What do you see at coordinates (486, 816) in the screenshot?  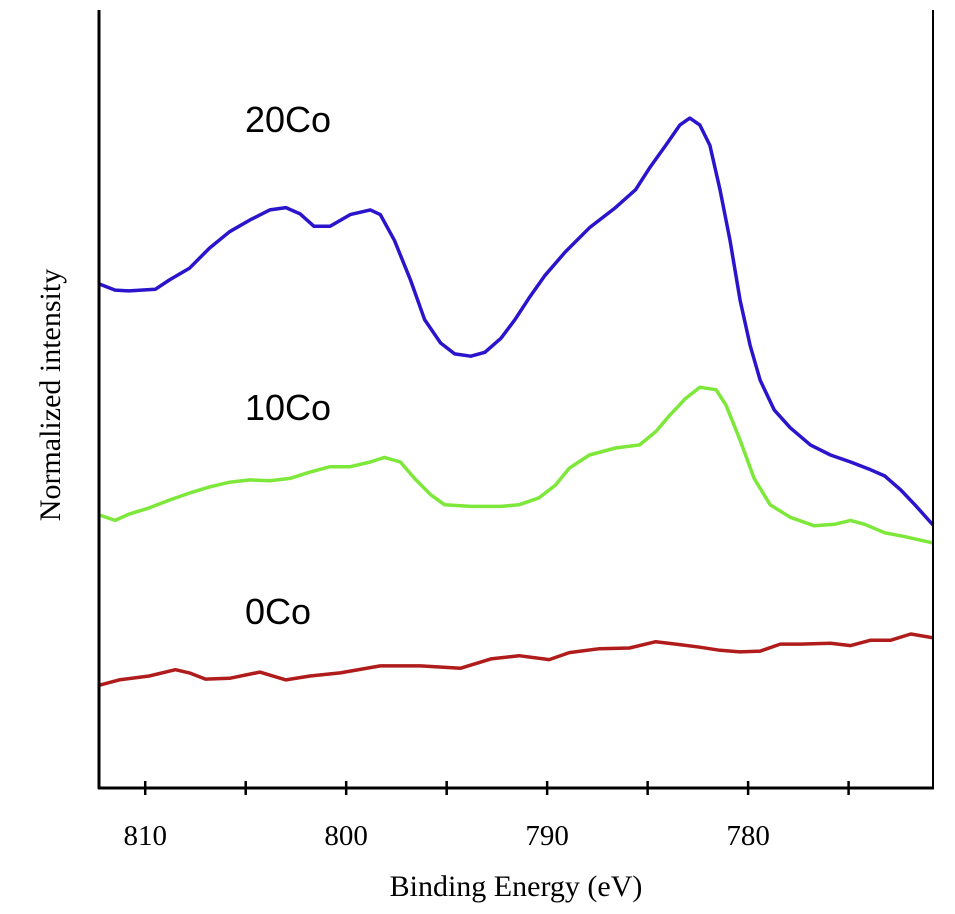 I see `tick-layer: 810 800 790 780` at bounding box center [486, 816].